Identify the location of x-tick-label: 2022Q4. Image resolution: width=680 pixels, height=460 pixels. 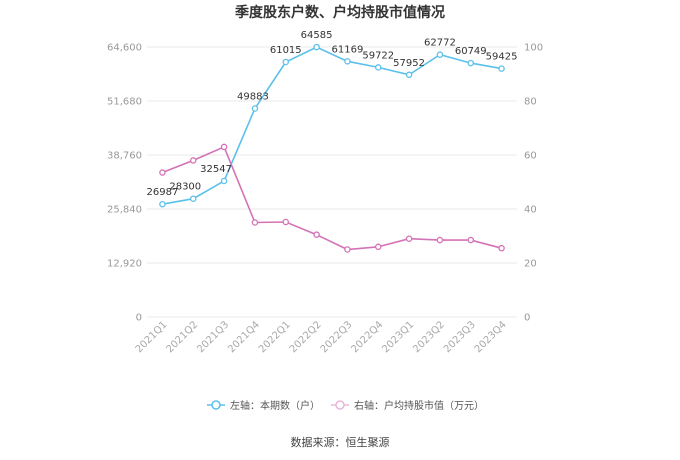
(368, 337).